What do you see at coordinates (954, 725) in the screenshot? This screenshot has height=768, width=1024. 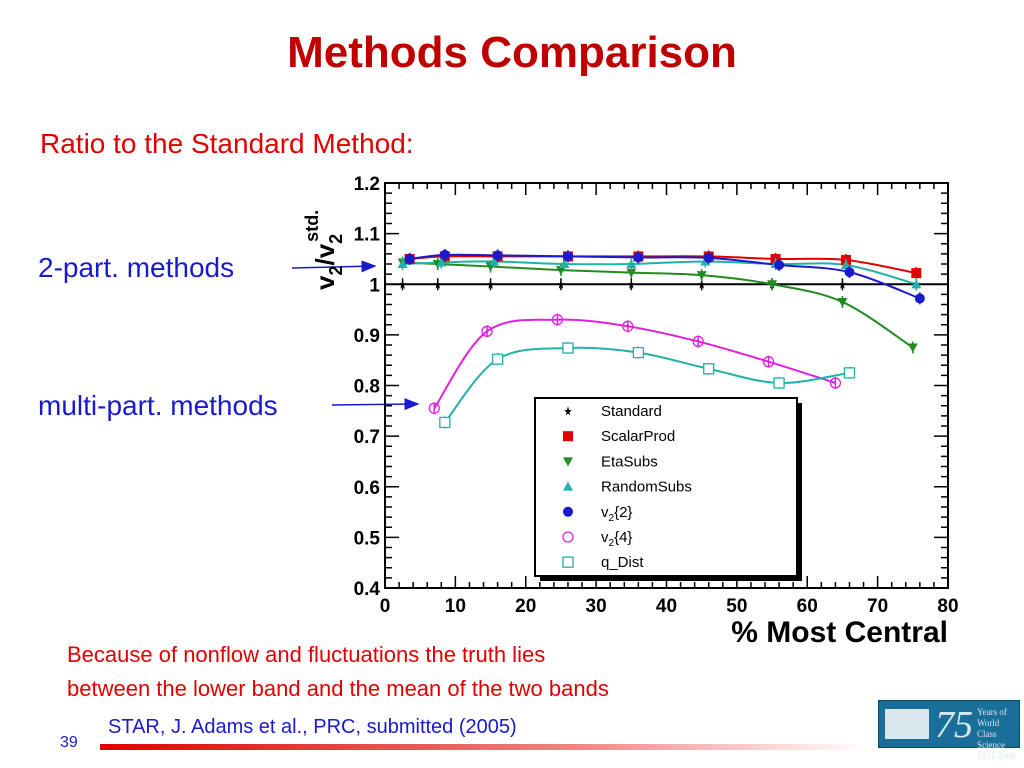 I see `logo-number: 75` at bounding box center [954, 725].